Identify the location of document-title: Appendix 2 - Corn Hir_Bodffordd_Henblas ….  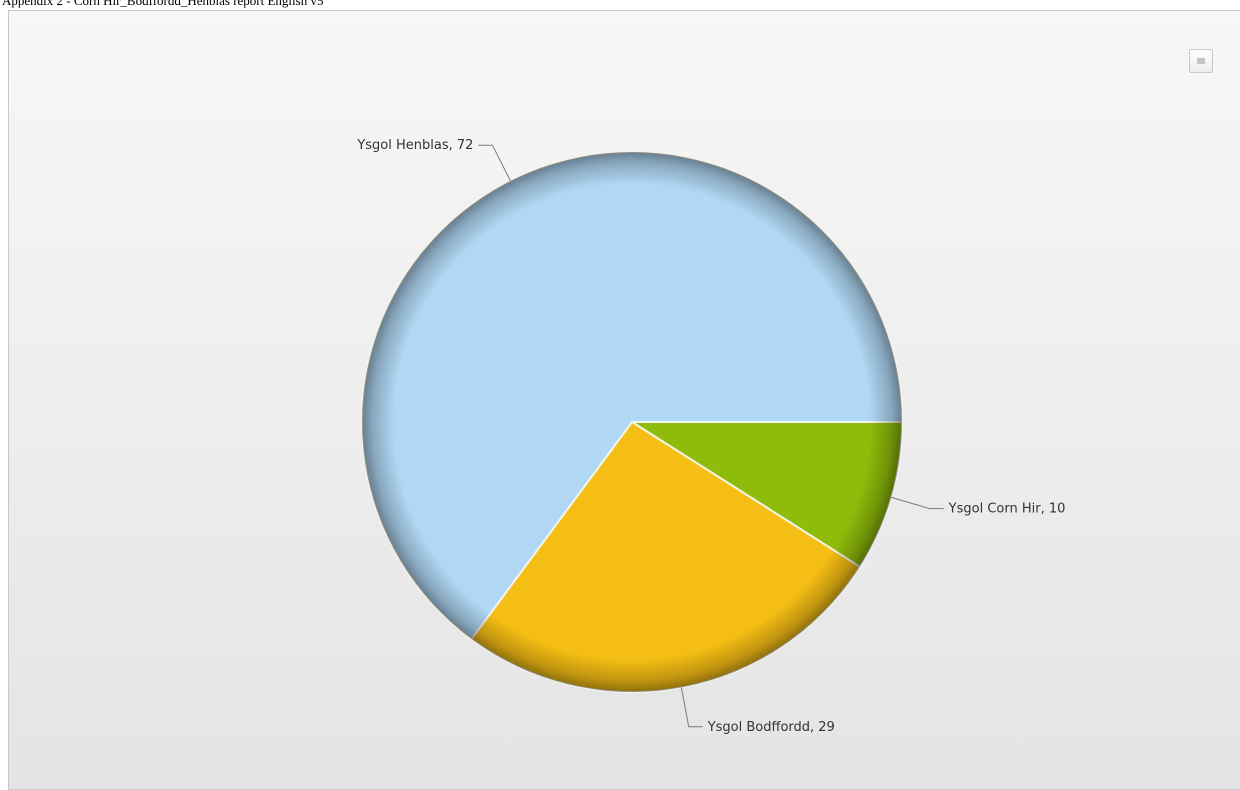
(163, 4).